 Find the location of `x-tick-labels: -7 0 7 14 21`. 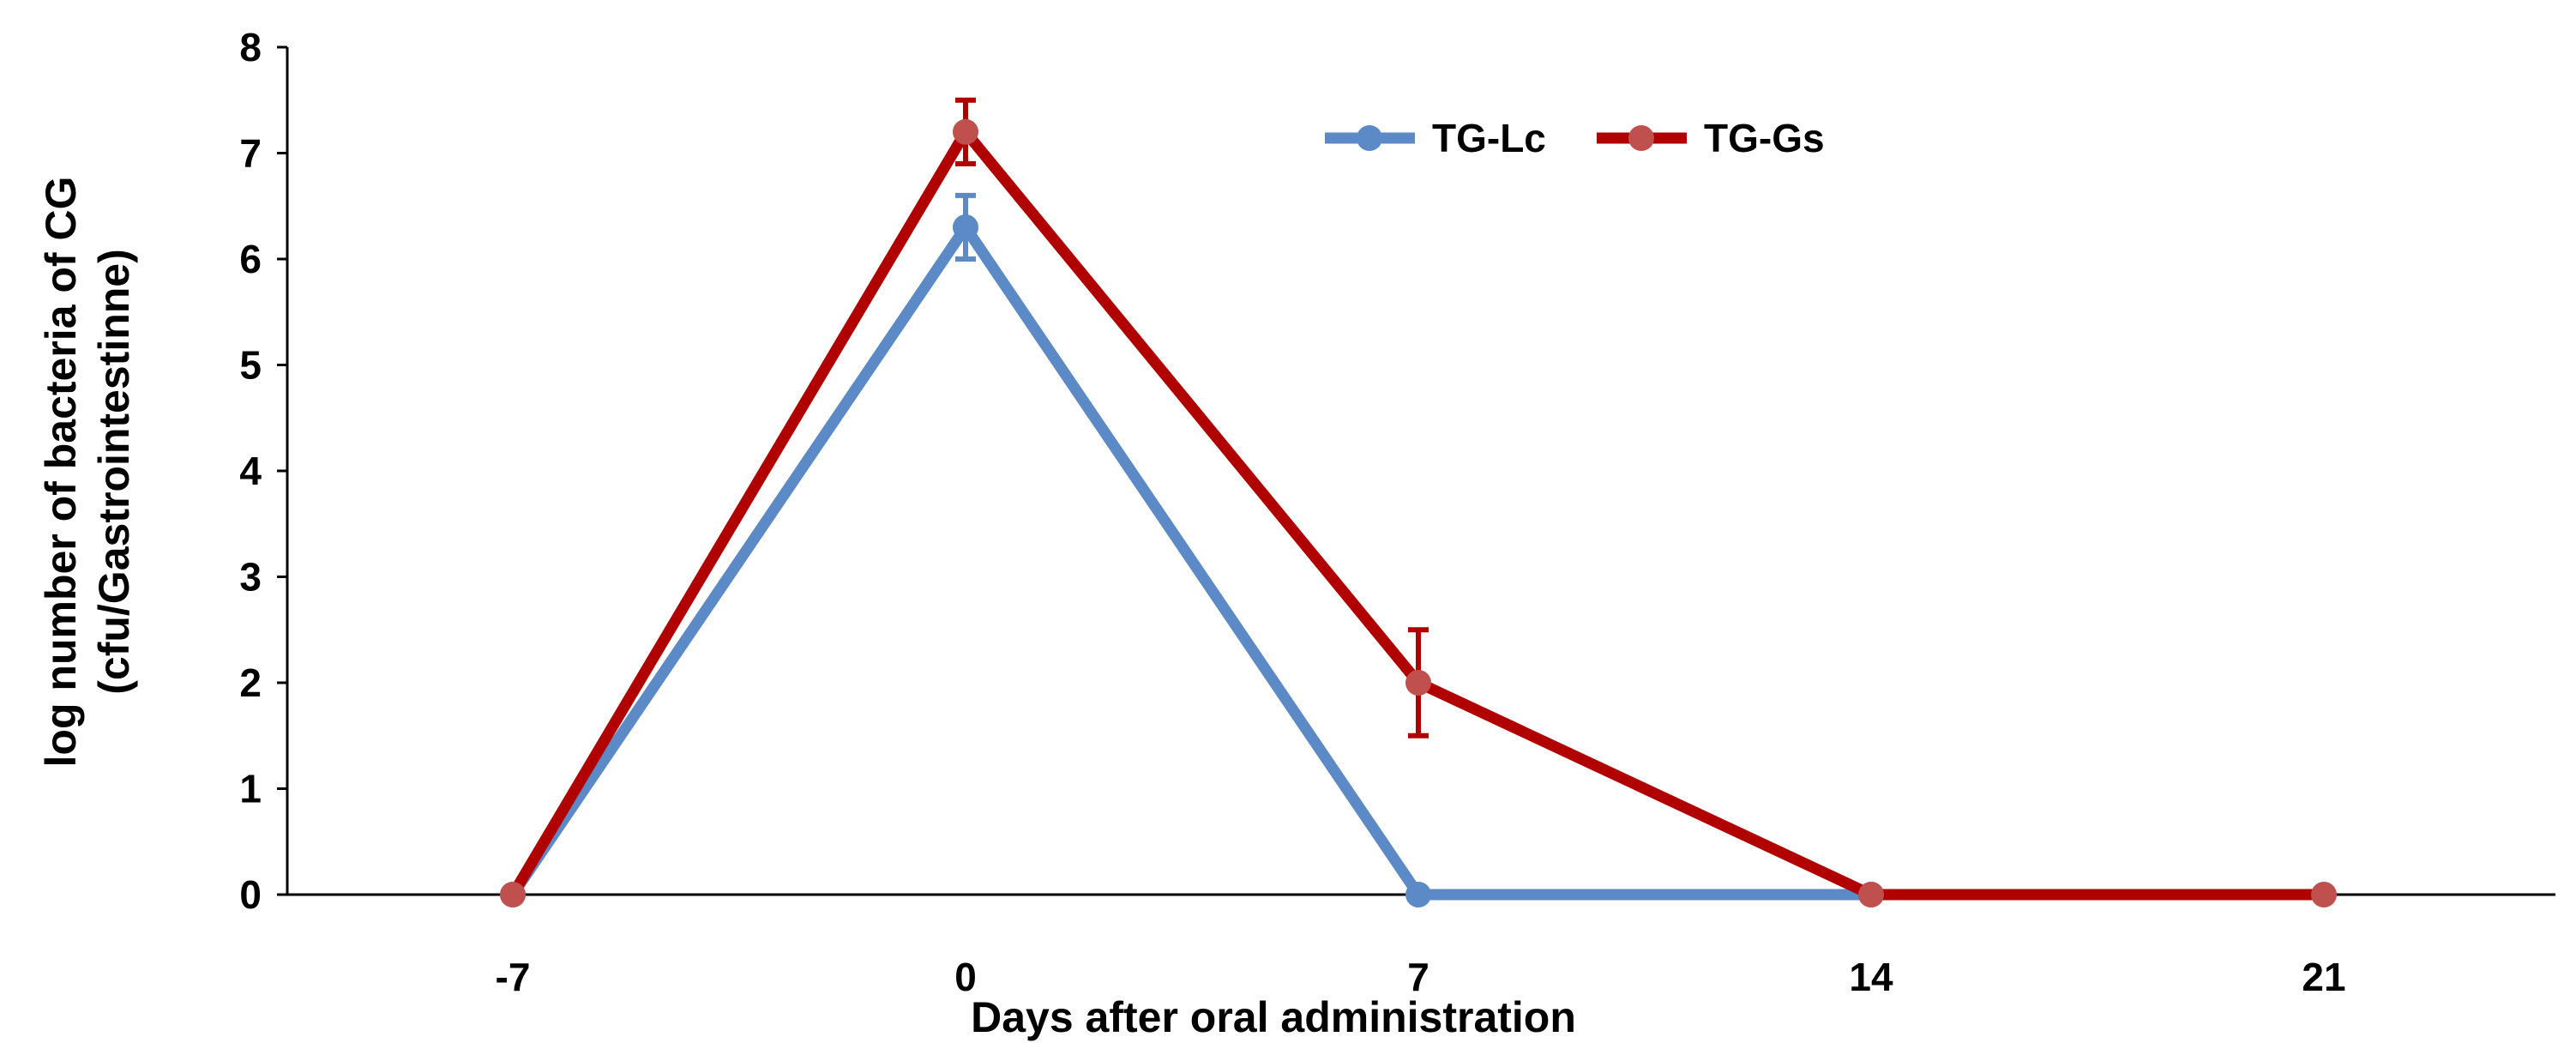

x-tick-labels: -7 0 7 14 21 is located at coordinates (1421, 977).